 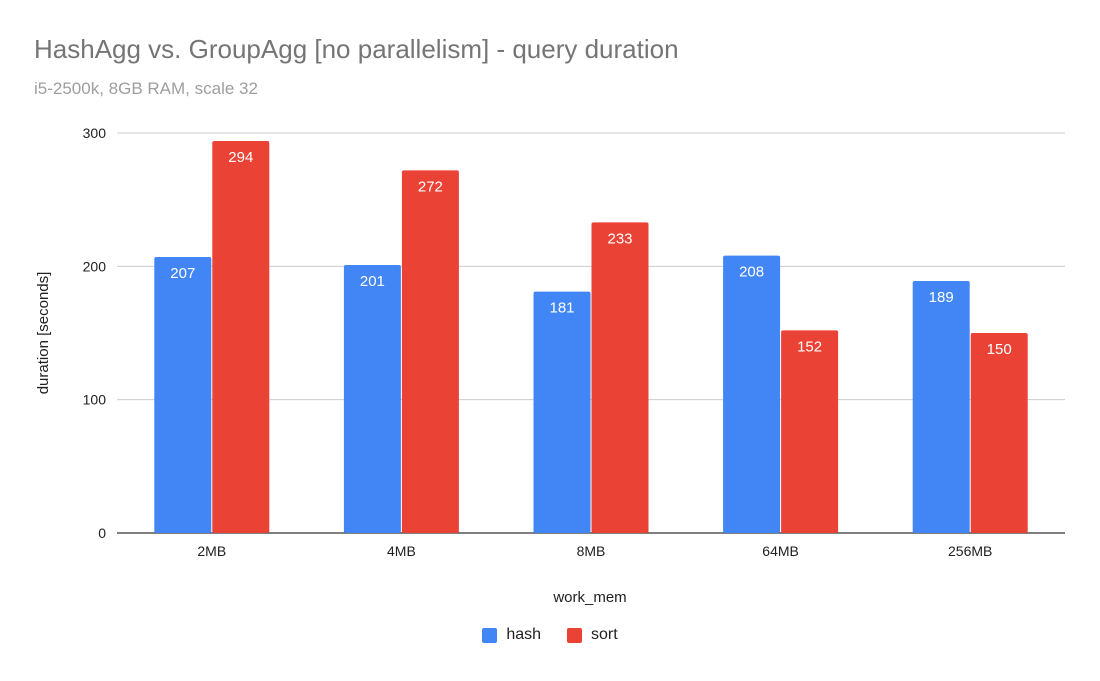 I want to click on data-label: 272, so click(x=430, y=186).